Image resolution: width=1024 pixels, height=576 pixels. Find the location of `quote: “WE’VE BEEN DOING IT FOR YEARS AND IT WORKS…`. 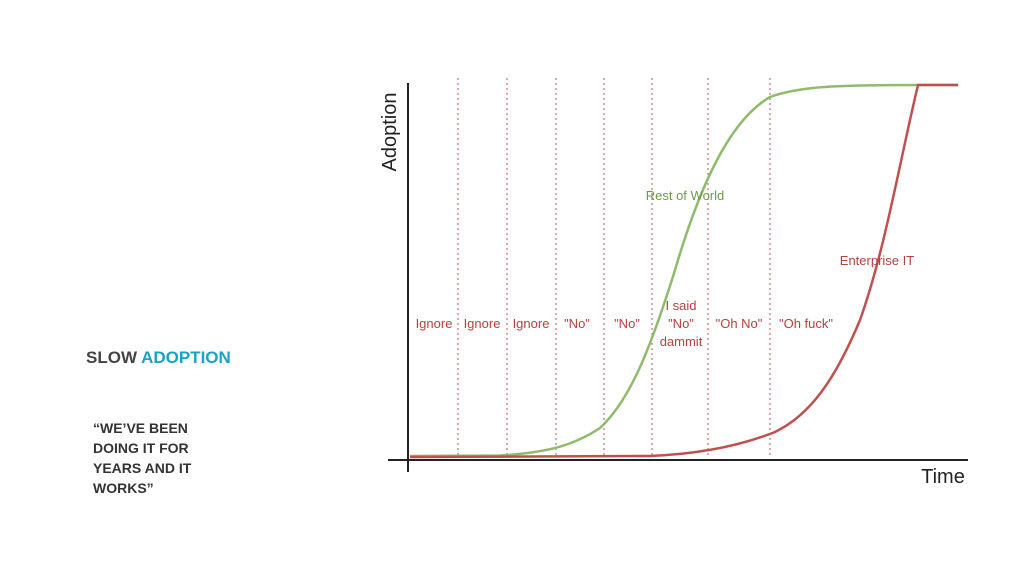

quote: “WE’VE BEEN DOING IT FOR YEARS AND IT WORKS… is located at coordinates (142, 458).